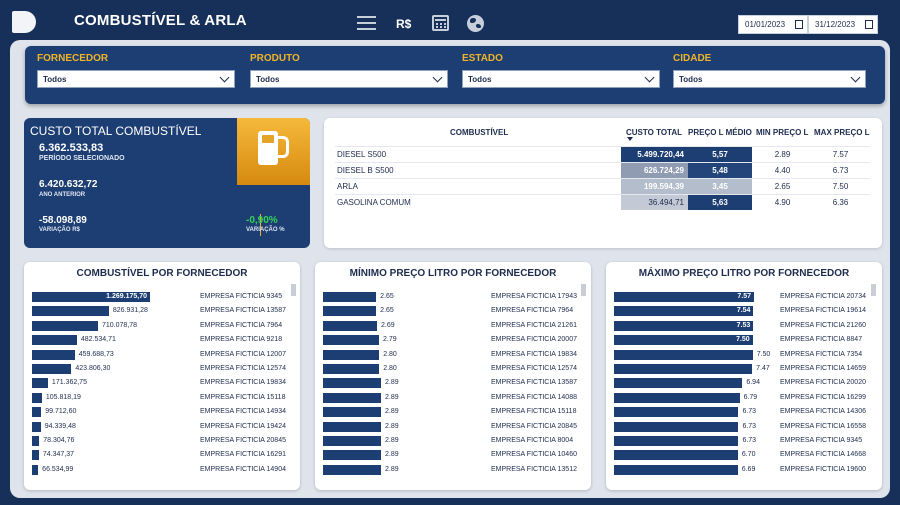 This screenshot has width=900, height=505. I want to click on bar-row: 6.73 EMPRESA FICTICIA 16558, so click(744, 427).